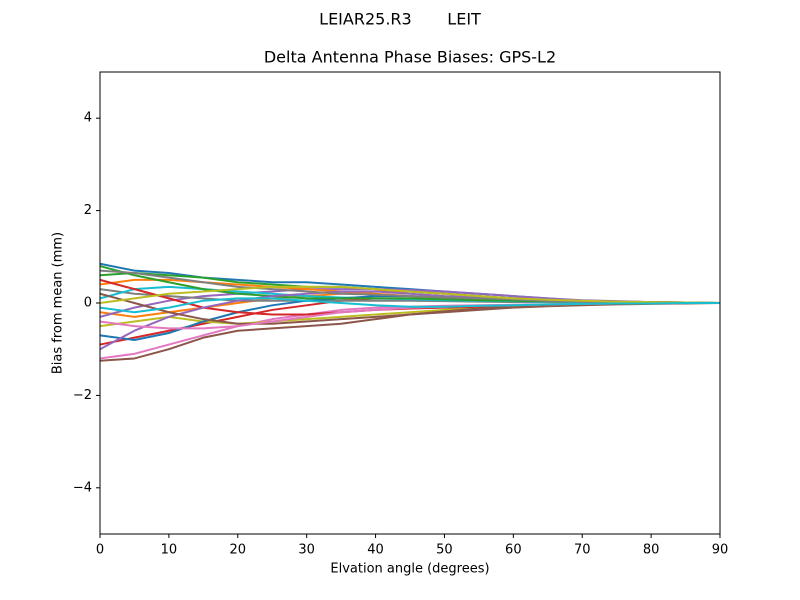  What do you see at coordinates (82, 395) in the screenshot?
I see `y-tick-label: −2` at bounding box center [82, 395].